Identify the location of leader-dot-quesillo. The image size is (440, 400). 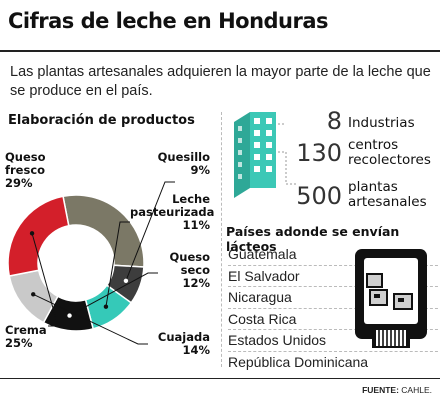
(126, 280).